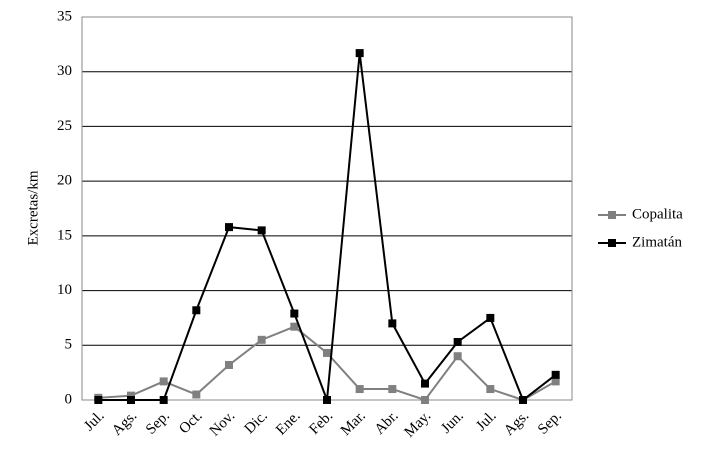 Image resolution: width=702 pixels, height=471 pixels. What do you see at coordinates (418, 424) in the screenshot?
I see `x-tick-label: May.` at bounding box center [418, 424].